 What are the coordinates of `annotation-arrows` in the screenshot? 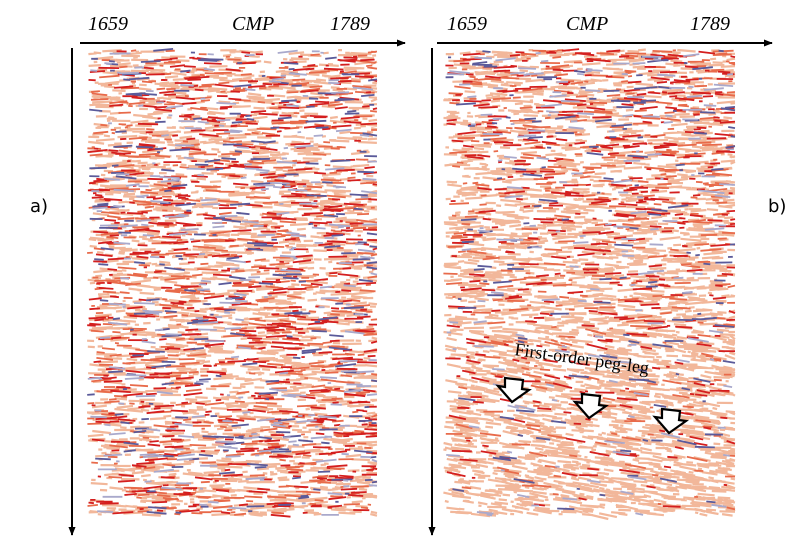 It's located at (592, 405).